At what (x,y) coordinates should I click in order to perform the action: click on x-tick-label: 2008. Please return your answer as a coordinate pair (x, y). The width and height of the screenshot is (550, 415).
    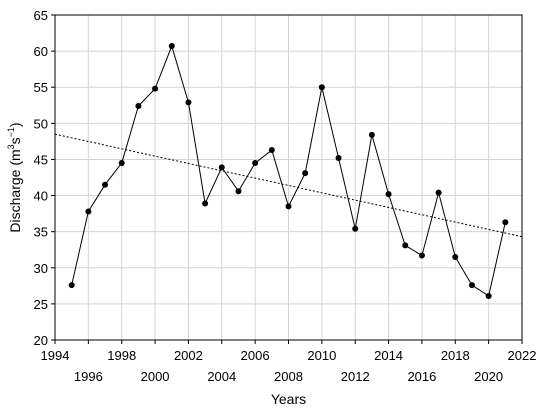
    Looking at the image, I should click on (288, 376).